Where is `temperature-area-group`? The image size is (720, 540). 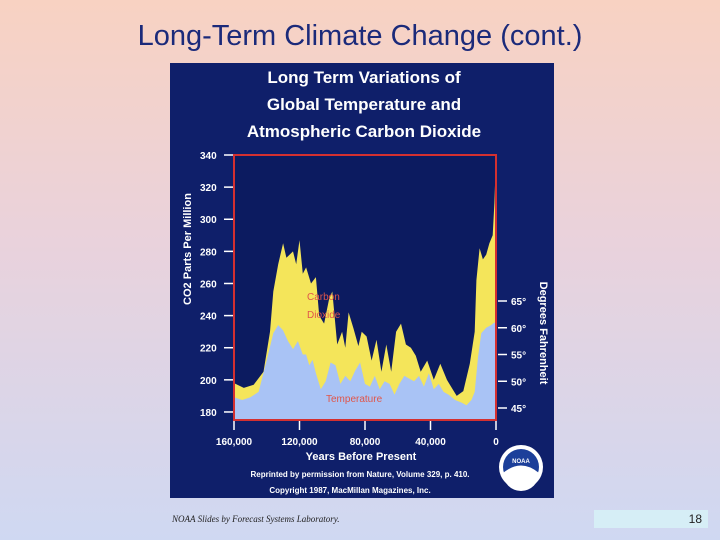 temperature-area-group is located at coordinates (365, 371).